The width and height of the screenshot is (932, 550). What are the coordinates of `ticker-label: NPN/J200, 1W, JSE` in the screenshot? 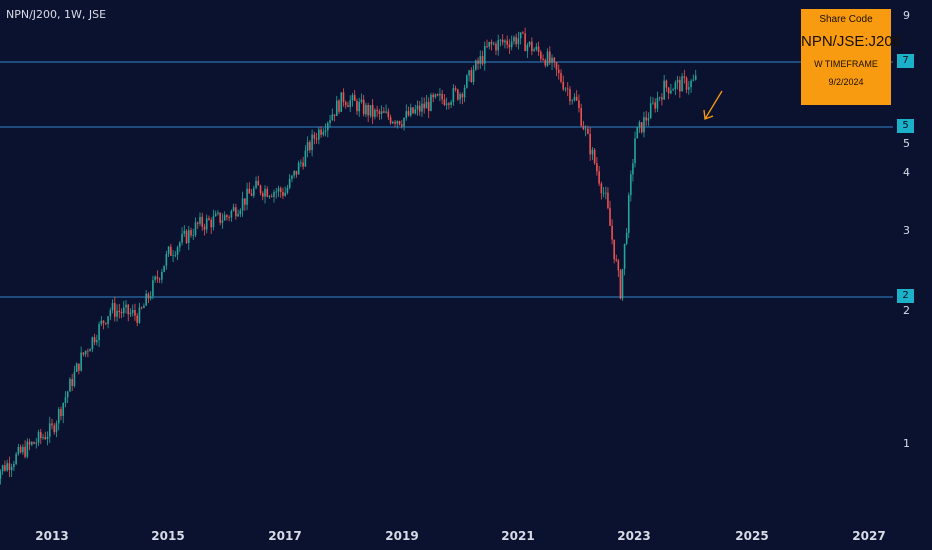 It's located at (56, 14).